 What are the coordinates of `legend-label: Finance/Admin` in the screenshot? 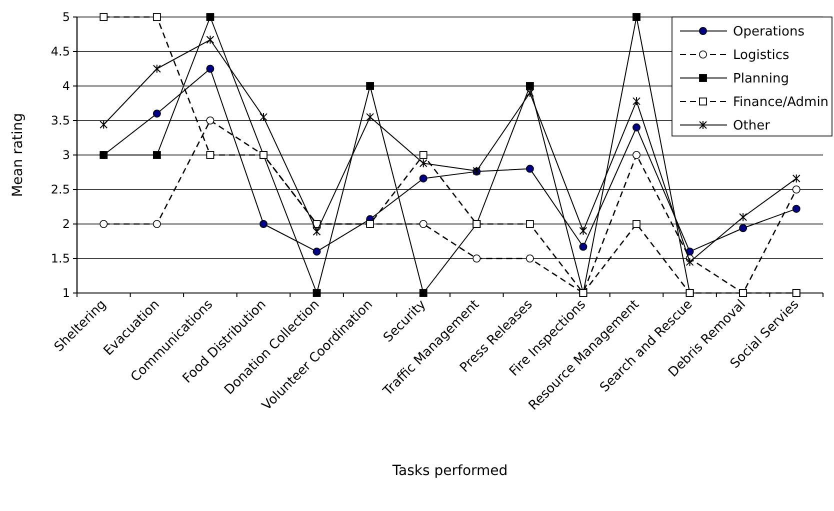 It's located at (781, 102).